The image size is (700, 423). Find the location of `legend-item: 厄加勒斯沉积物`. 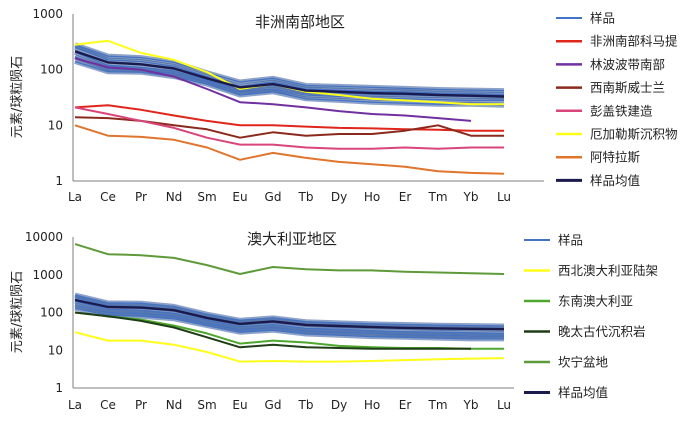

legend-item: 厄加勒斯沉积物 is located at coordinates (617, 134).